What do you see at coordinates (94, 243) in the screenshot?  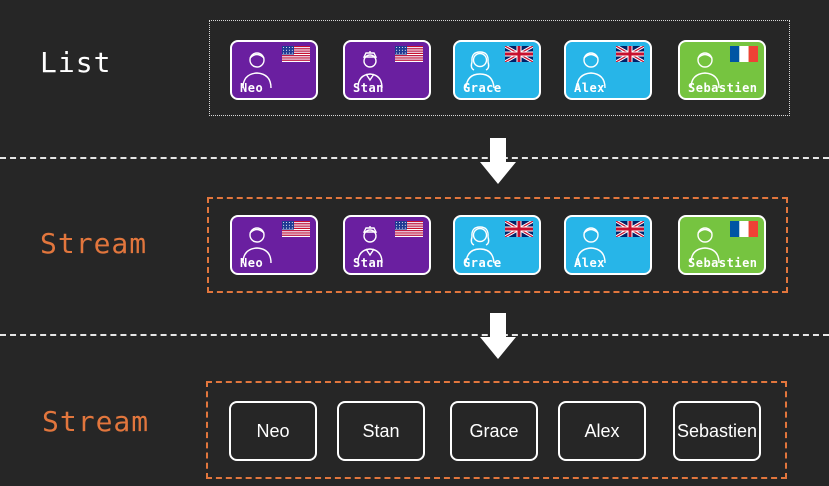 I see `stream-row-label: Stream` at bounding box center [94, 243].